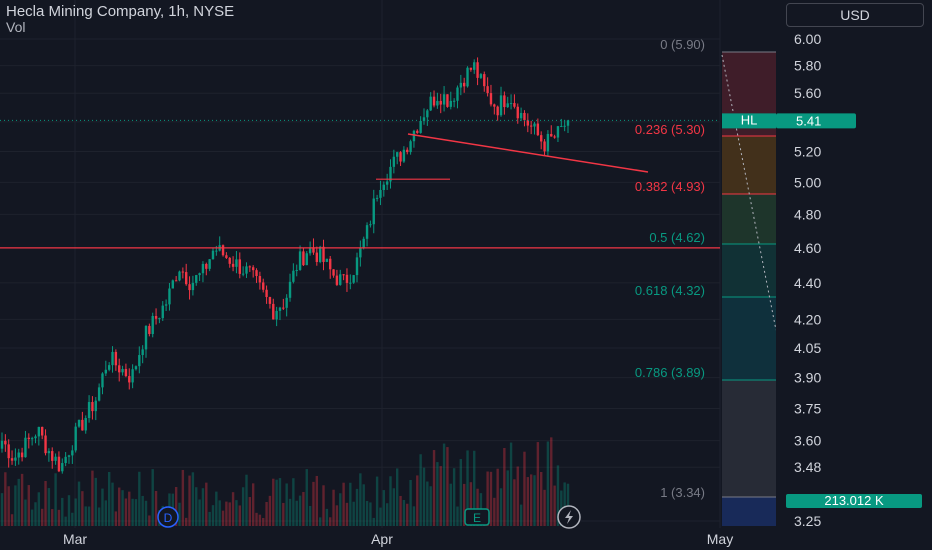  Describe the element at coordinates (855, 15) in the screenshot. I see `currency-selector: USD` at that location.